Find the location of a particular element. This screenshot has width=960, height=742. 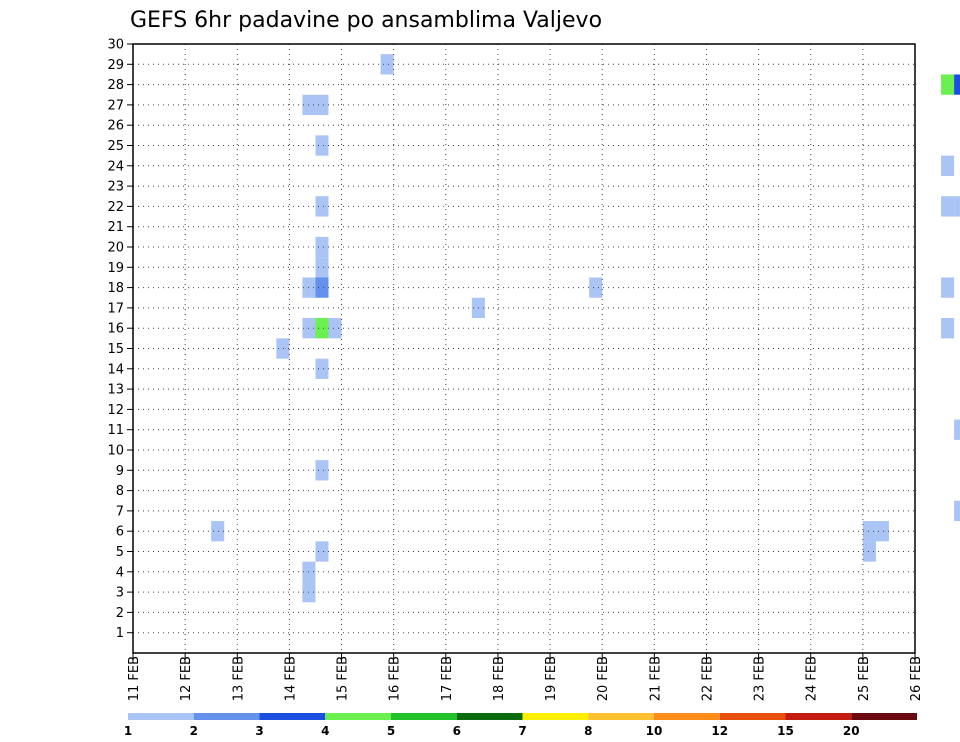

y-tick-label: 1 is located at coordinates (120, 633).